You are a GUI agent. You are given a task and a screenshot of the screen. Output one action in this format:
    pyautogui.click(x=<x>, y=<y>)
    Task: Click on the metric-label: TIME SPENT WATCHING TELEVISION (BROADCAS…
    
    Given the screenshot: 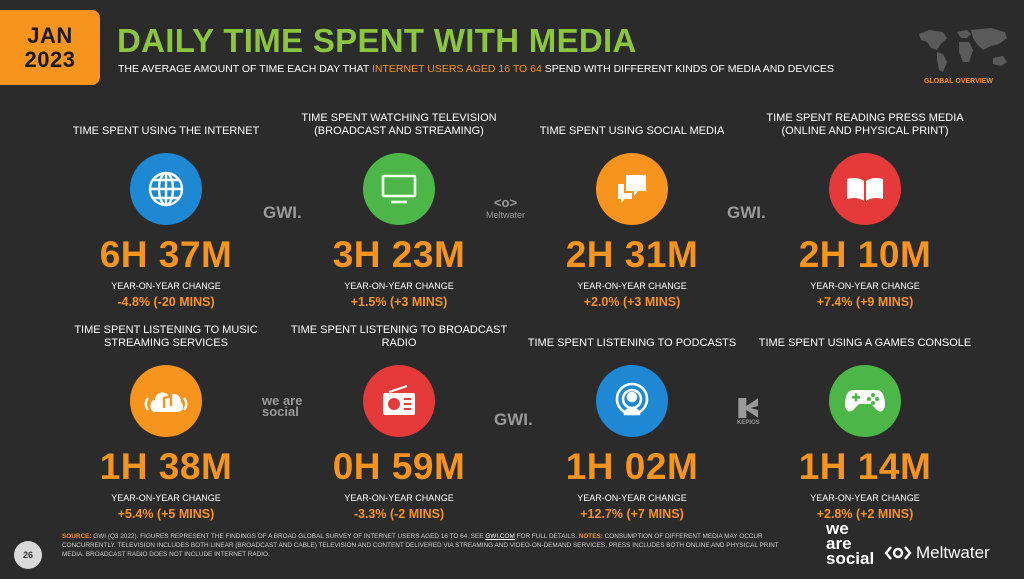 What is the action you would take?
    pyautogui.click(x=399, y=124)
    